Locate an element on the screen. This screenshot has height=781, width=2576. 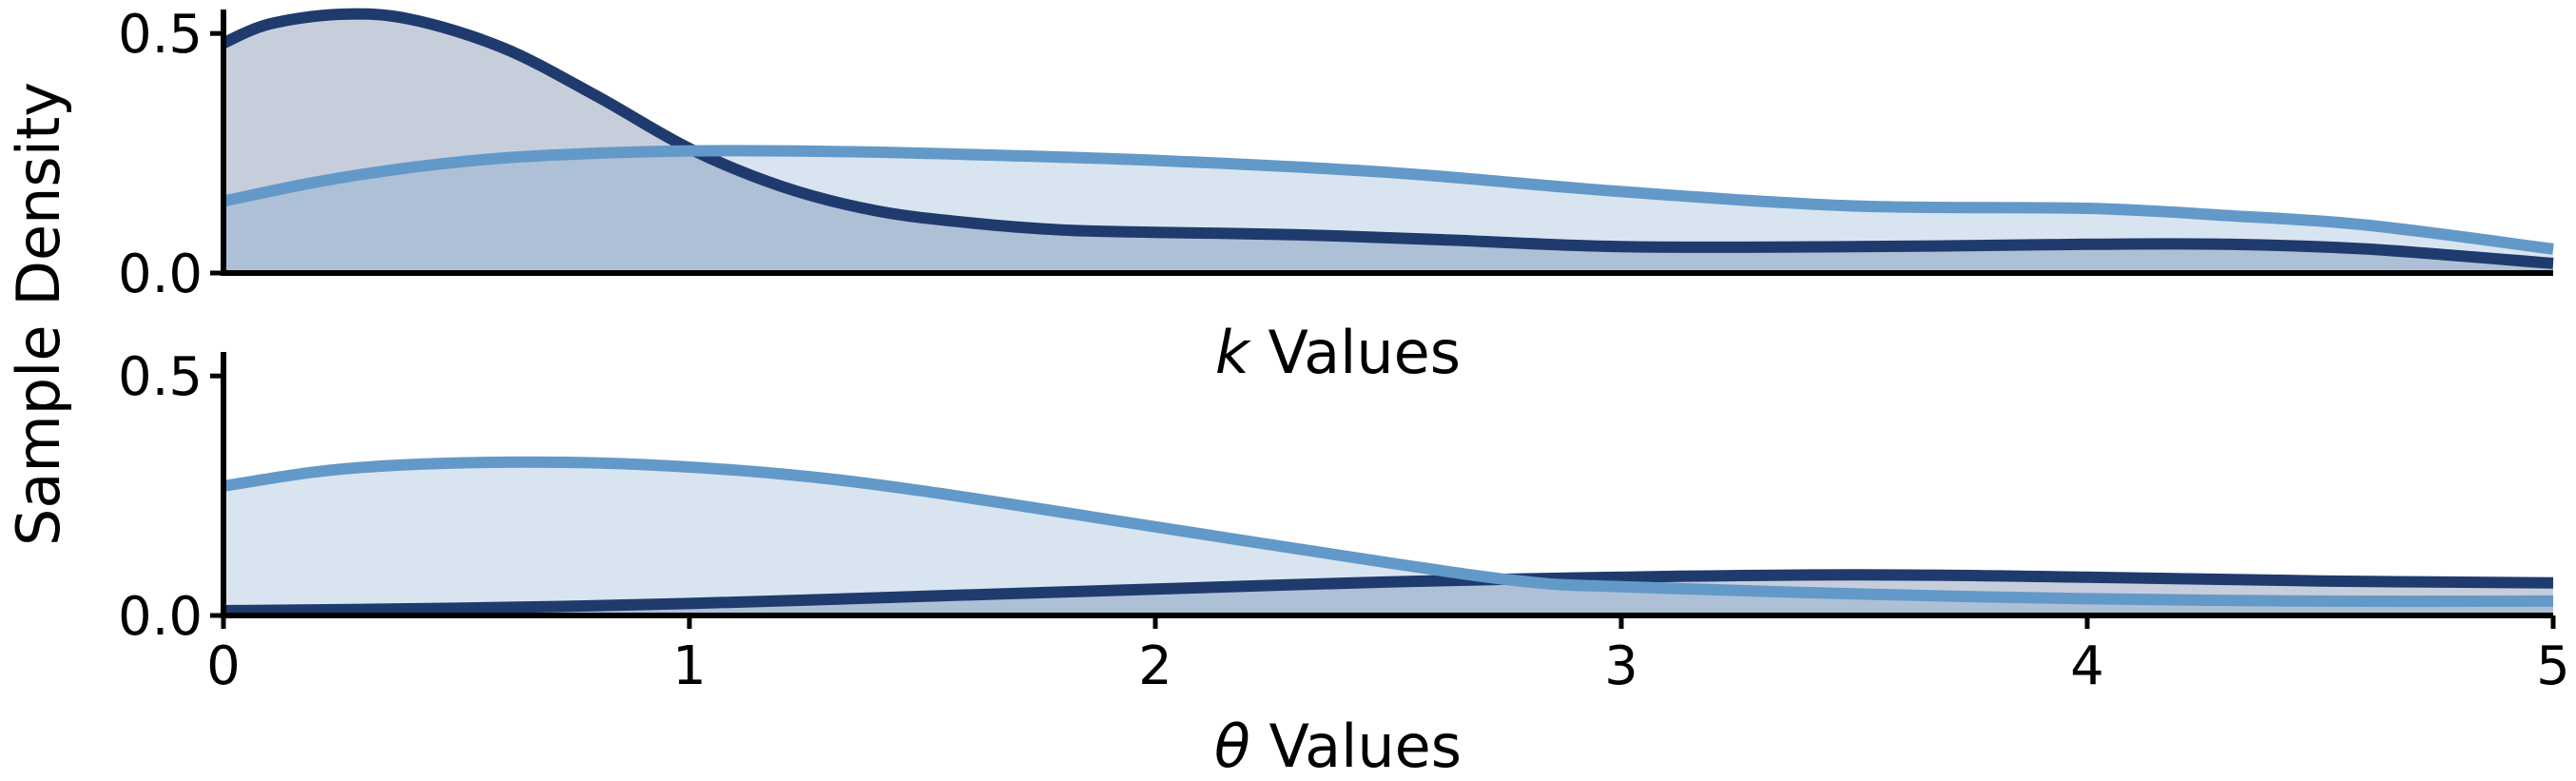
series-line-dark is located at coordinates (1388, 592).